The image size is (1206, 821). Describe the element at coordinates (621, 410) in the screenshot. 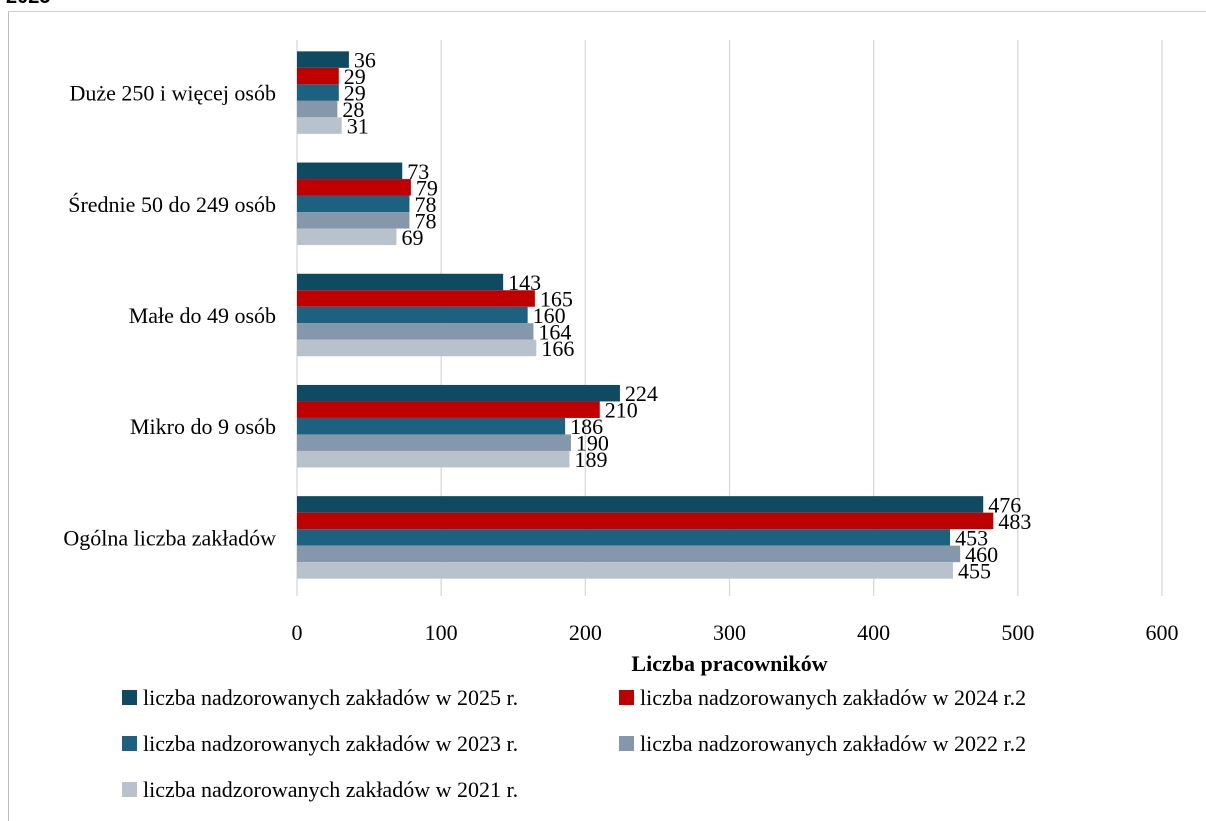

I see `data-label: 210` at that location.